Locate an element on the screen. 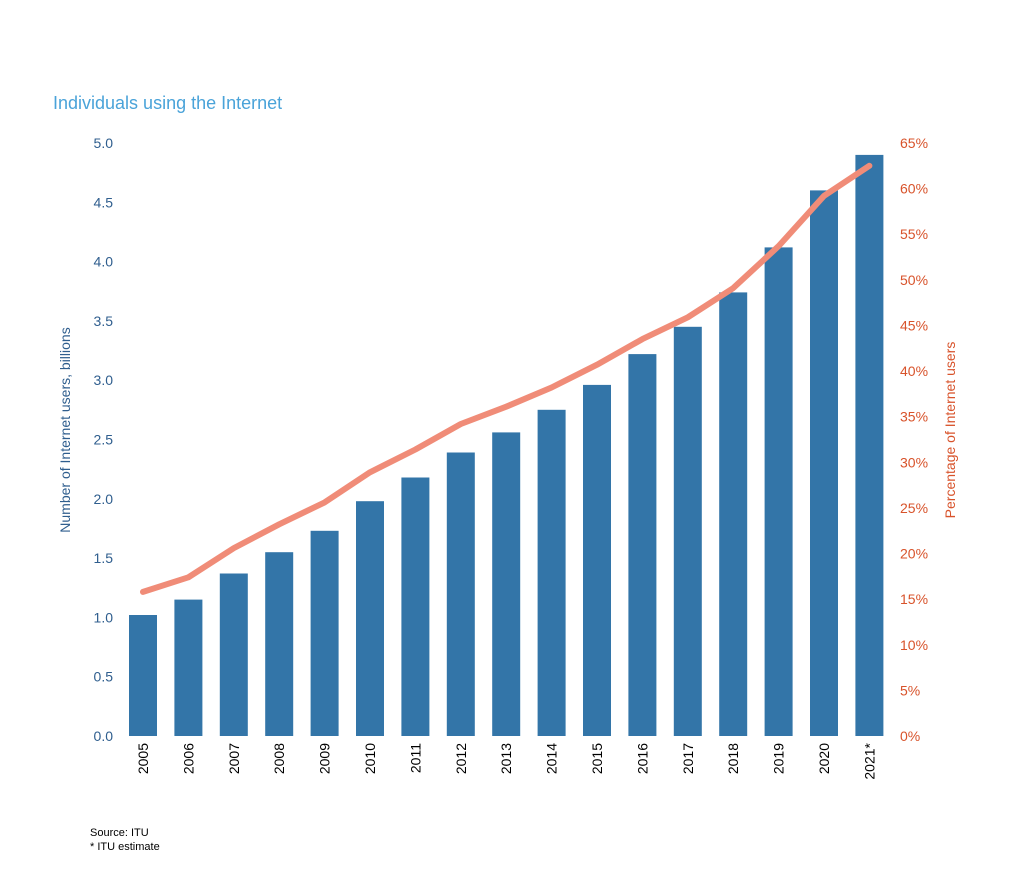  right-tick-label: 60% is located at coordinates (914, 189).